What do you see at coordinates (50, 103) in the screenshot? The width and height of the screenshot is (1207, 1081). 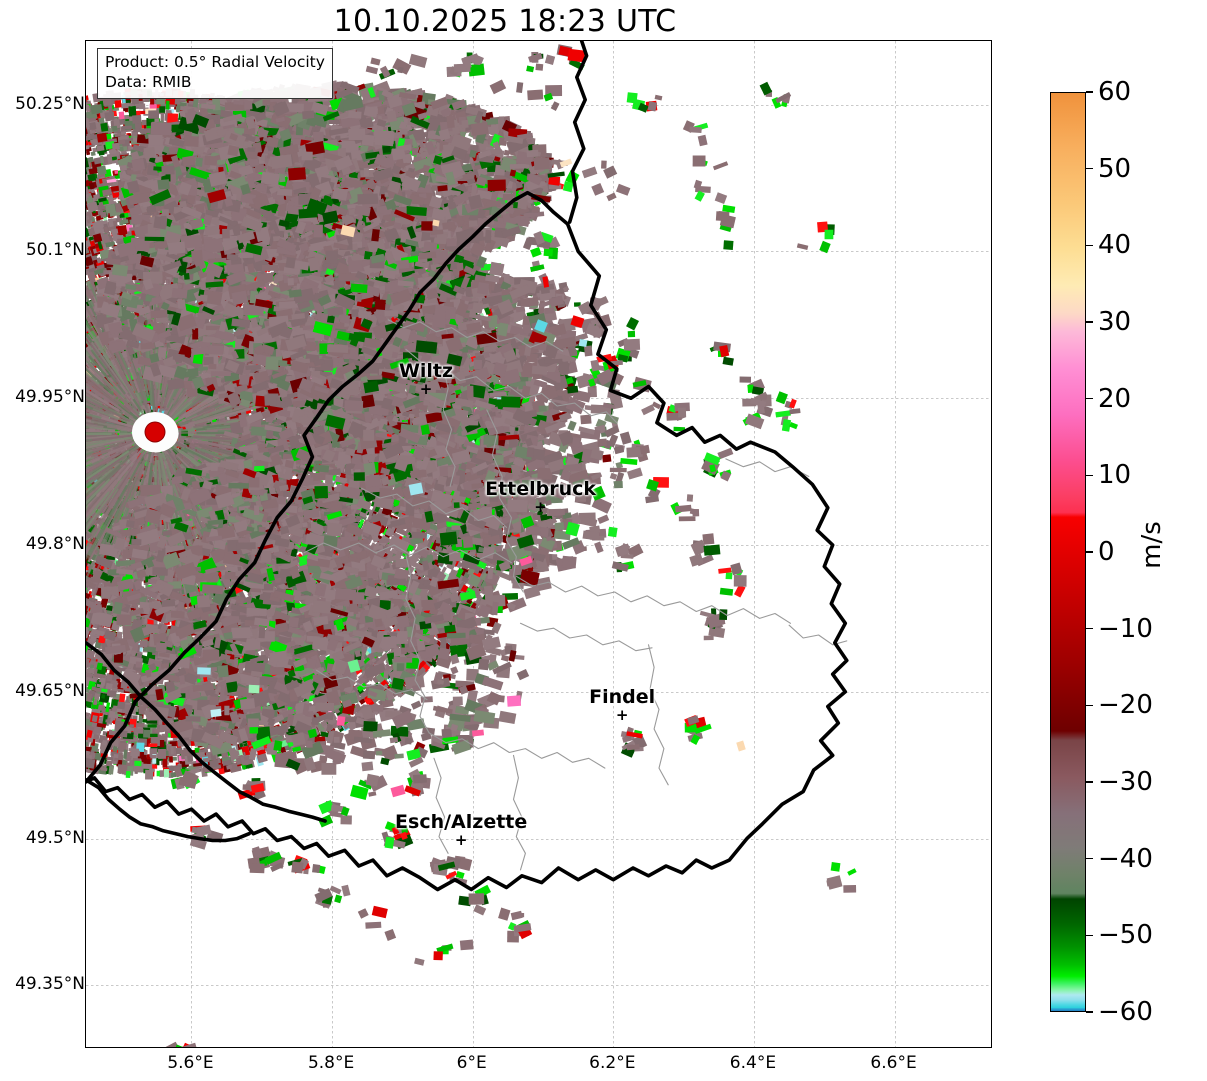 I see `y-tick-label: 50.25°N` at bounding box center [50, 103].